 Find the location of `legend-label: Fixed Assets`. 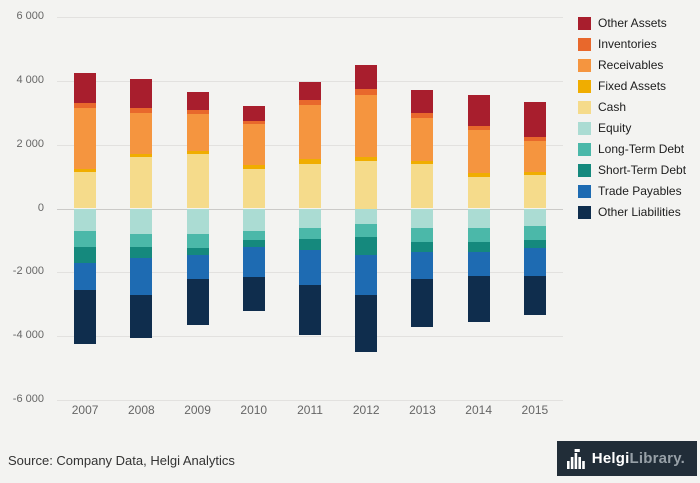

legend-label: Fixed Assets is located at coordinates (632, 86).